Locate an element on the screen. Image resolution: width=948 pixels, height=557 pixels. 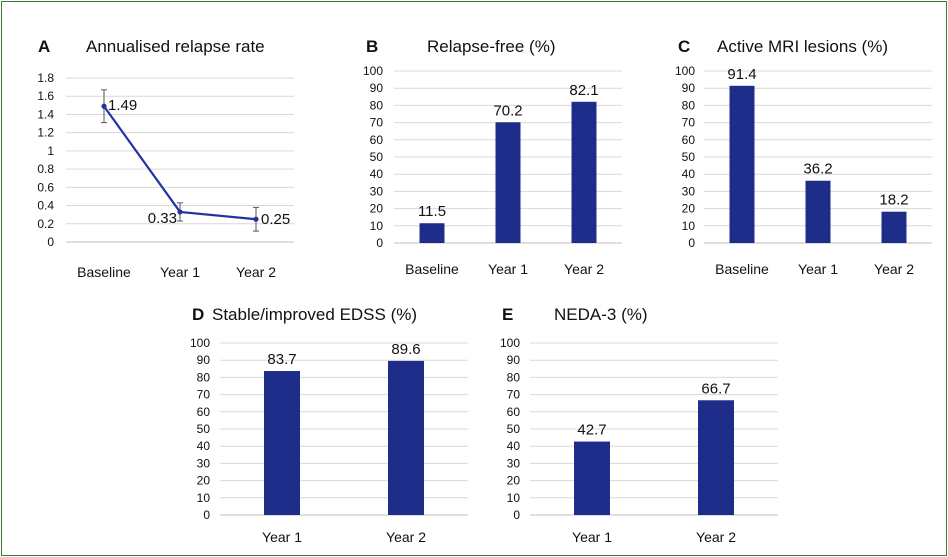
y-tick-label: 1.4 is located at coordinates (45, 114).